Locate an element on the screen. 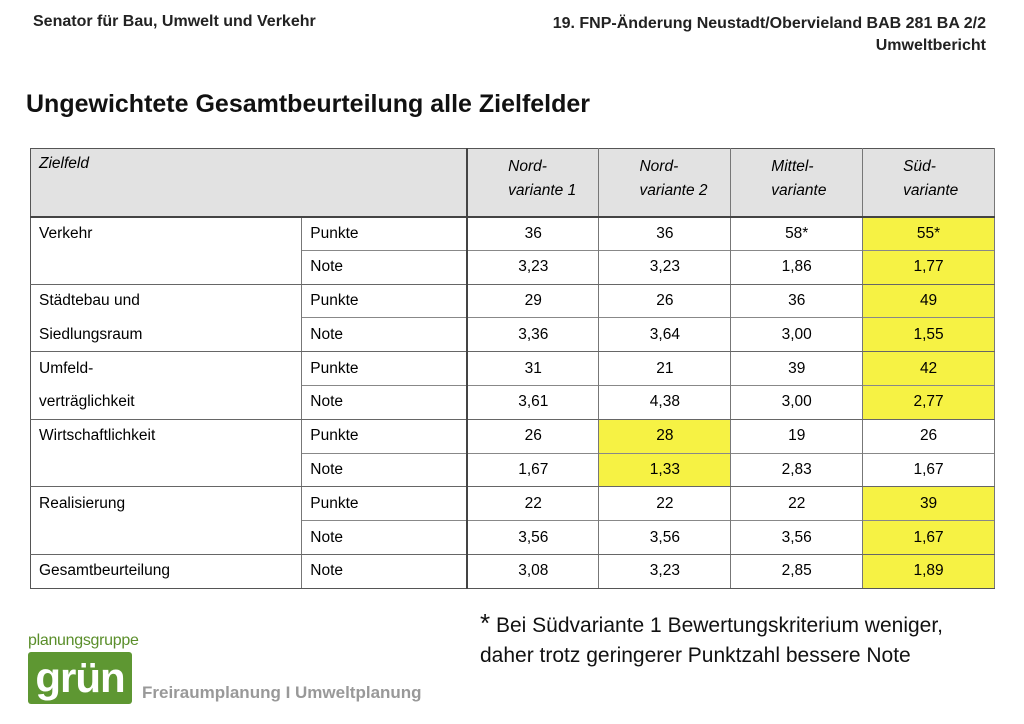 This screenshot has width=1024, height=724. table-row: Note 1,67 1,33 2,83 1,67 is located at coordinates (512, 470).